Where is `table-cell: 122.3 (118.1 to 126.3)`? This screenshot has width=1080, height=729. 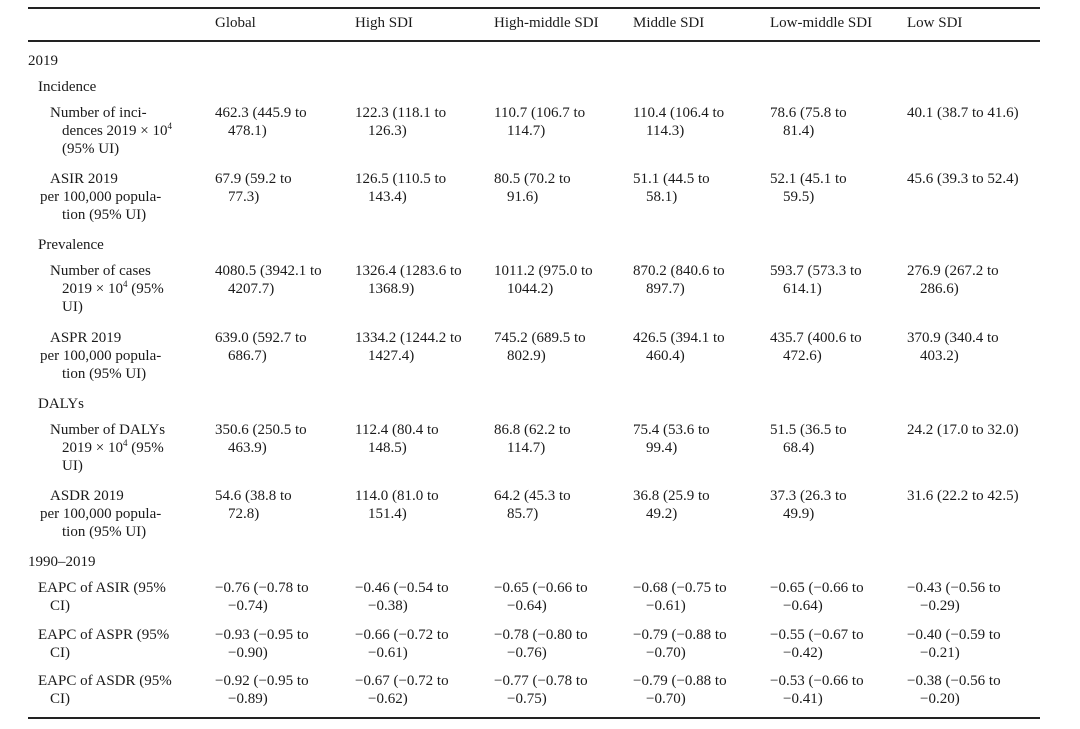 table-cell: 122.3 (118.1 to 126.3) is located at coordinates (401, 122).